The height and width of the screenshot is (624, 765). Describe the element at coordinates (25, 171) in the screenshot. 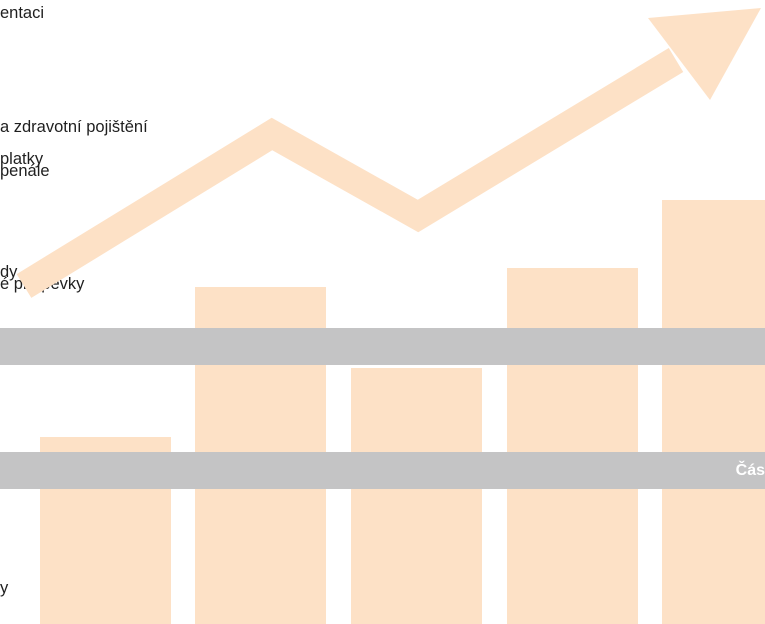

I see `text-line-4: penále` at that location.